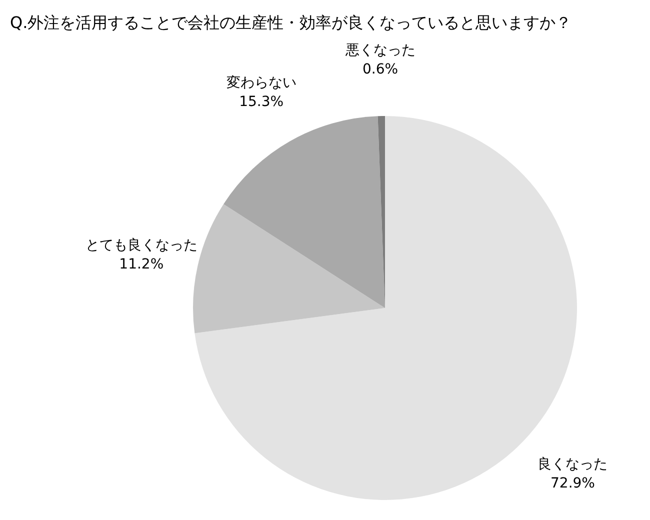 The image size is (650, 520). What do you see at coordinates (291, 22) in the screenshot?
I see `chart-title: Q.外注を活用することで会社の生産性・効率が良くなっていると思いますか？` at bounding box center [291, 22].